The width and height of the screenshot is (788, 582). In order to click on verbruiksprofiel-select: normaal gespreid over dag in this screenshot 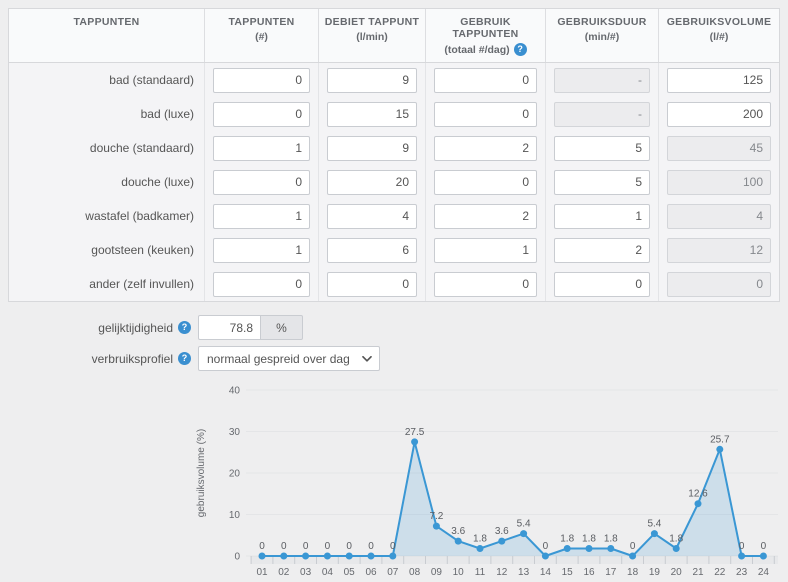, I will do `click(289, 358)`.